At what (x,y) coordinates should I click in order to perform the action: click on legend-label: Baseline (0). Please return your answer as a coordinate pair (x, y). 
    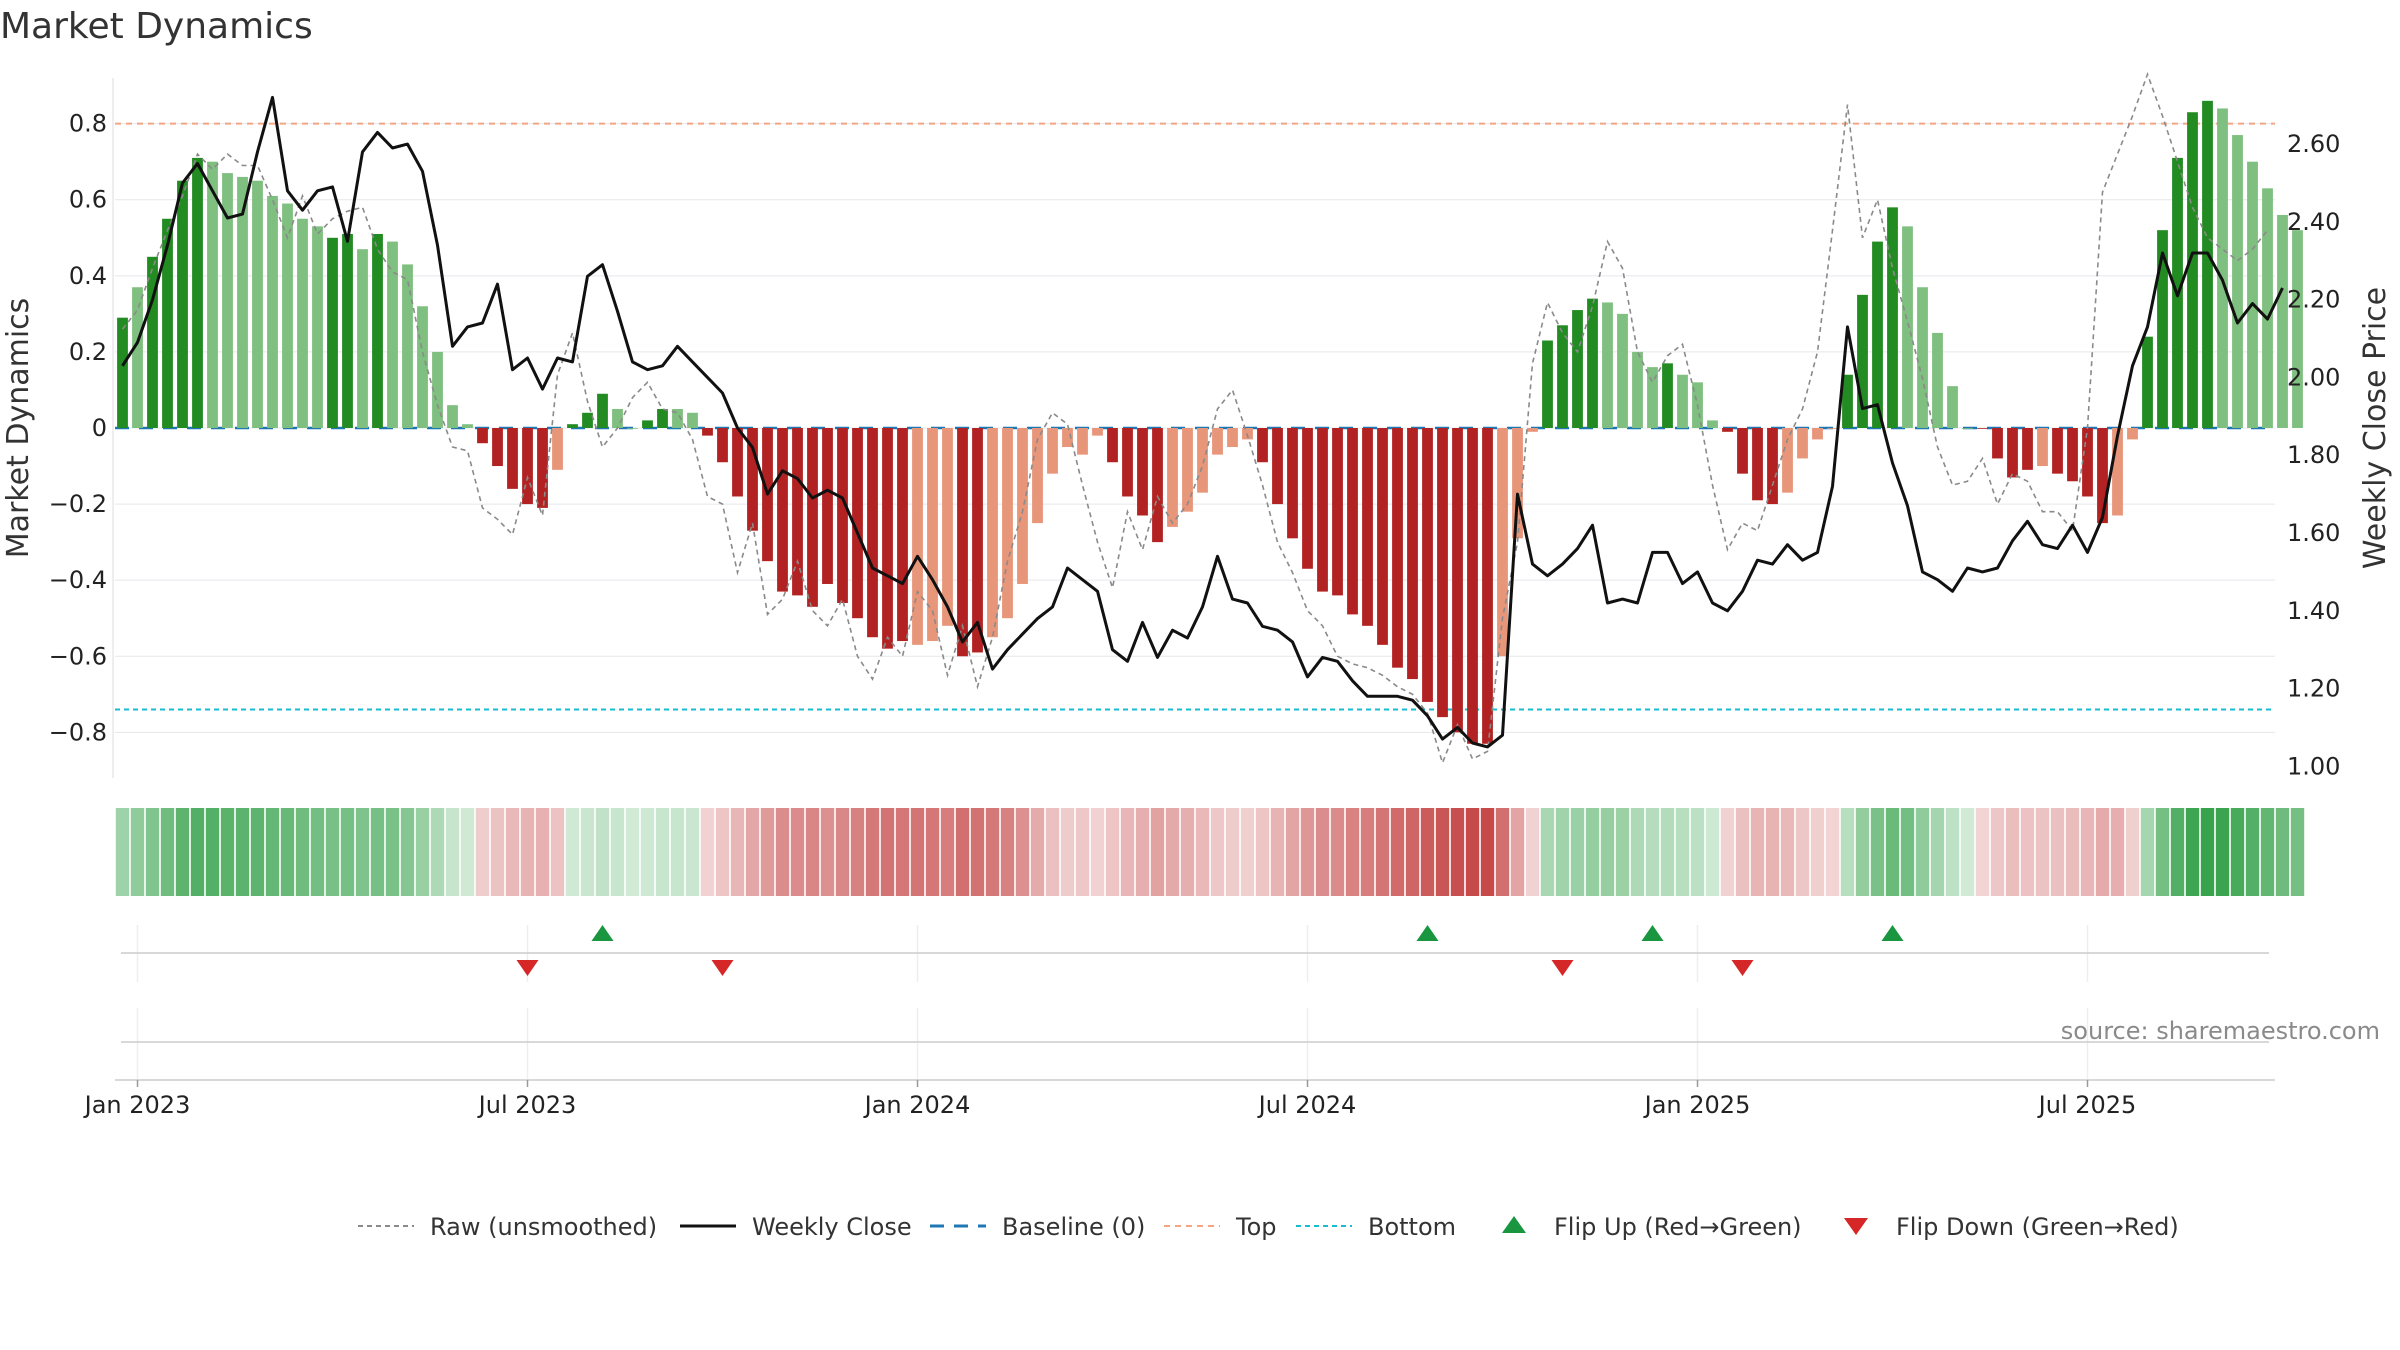
    Looking at the image, I should click on (1073, 1227).